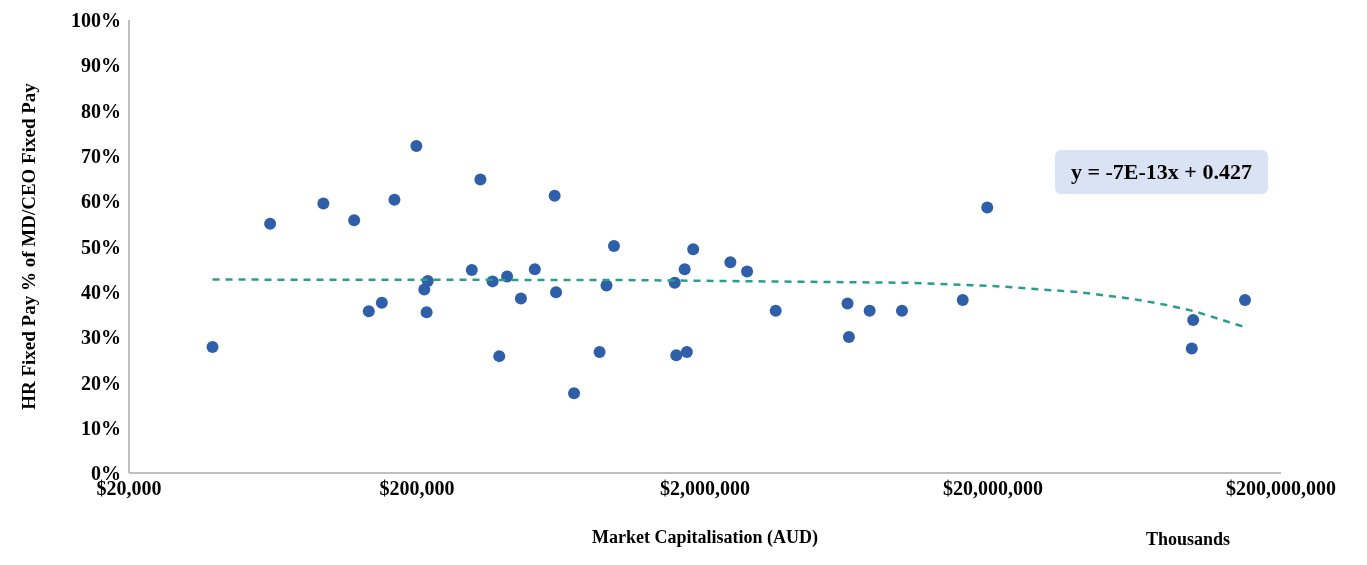 The image size is (1367, 565). Describe the element at coordinates (1161, 172) in the screenshot. I see `annotation: y = -7E-13x + 0.427` at that location.